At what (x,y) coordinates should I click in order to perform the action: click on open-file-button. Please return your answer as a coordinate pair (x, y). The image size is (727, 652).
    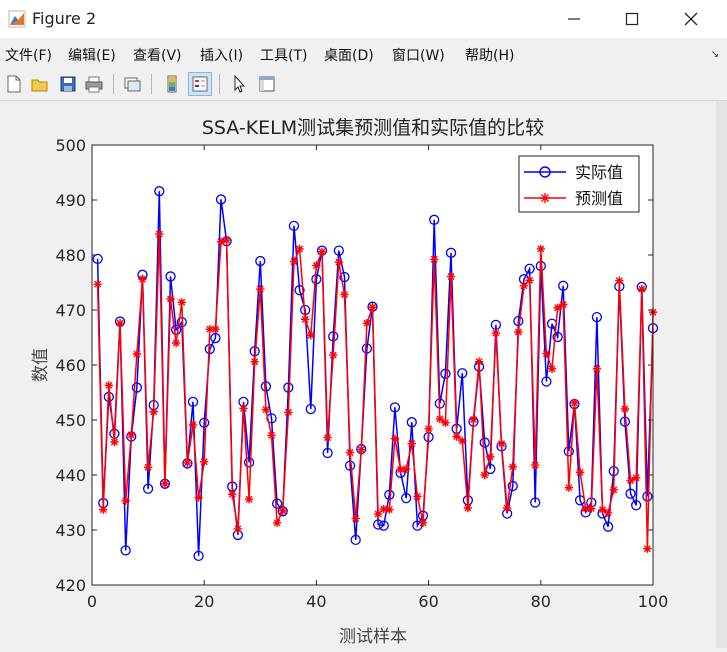
    Looking at the image, I should click on (40, 84).